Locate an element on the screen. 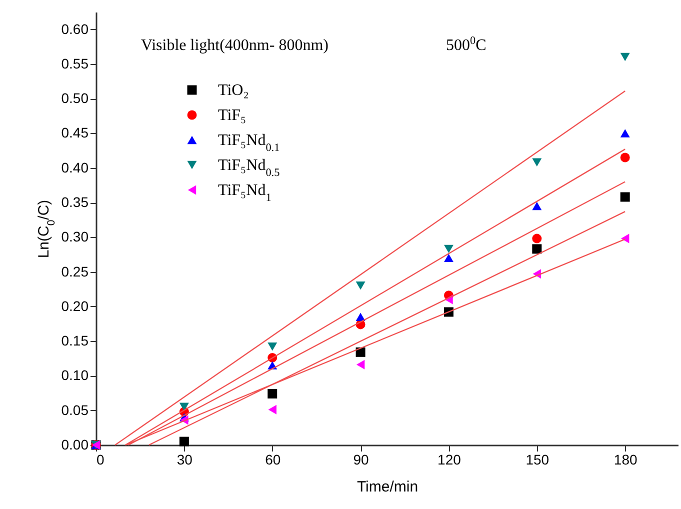 This screenshot has height=509, width=681. y-tick-label: 0.15 is located at coordinates (75, 340).